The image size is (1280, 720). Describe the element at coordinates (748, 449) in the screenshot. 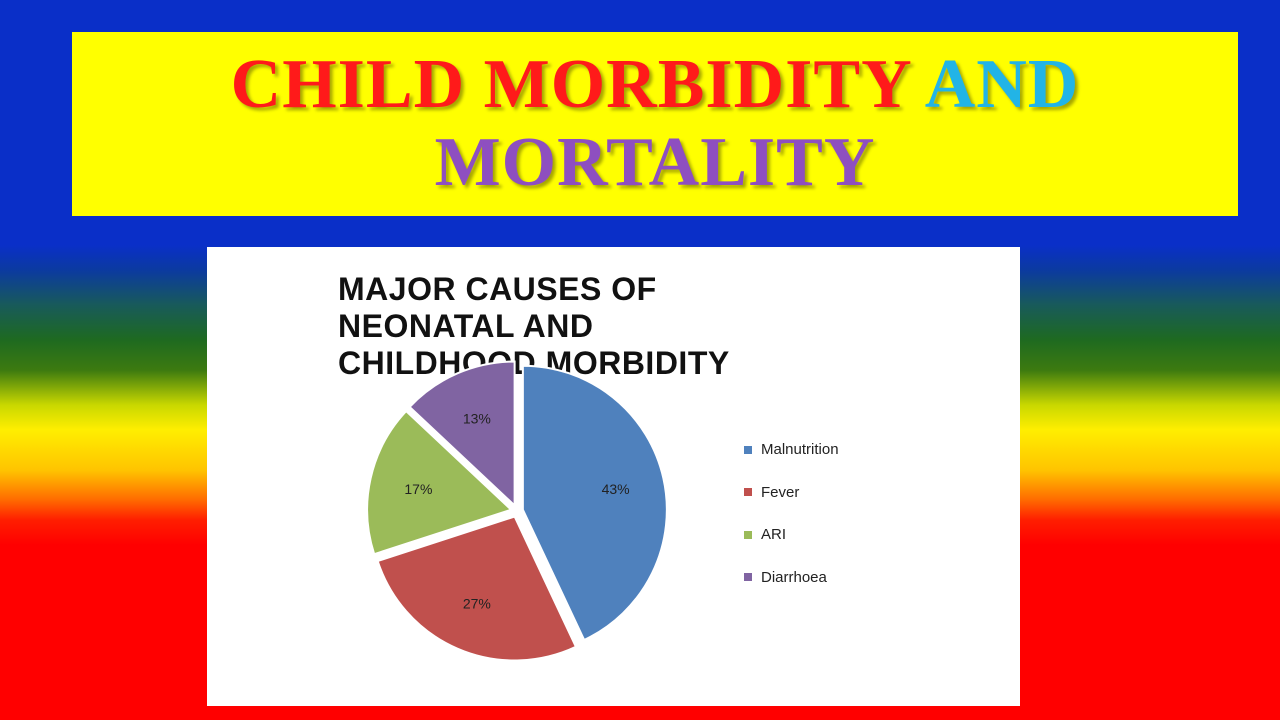

I see `legend-swatch-malnutrition` at that location.